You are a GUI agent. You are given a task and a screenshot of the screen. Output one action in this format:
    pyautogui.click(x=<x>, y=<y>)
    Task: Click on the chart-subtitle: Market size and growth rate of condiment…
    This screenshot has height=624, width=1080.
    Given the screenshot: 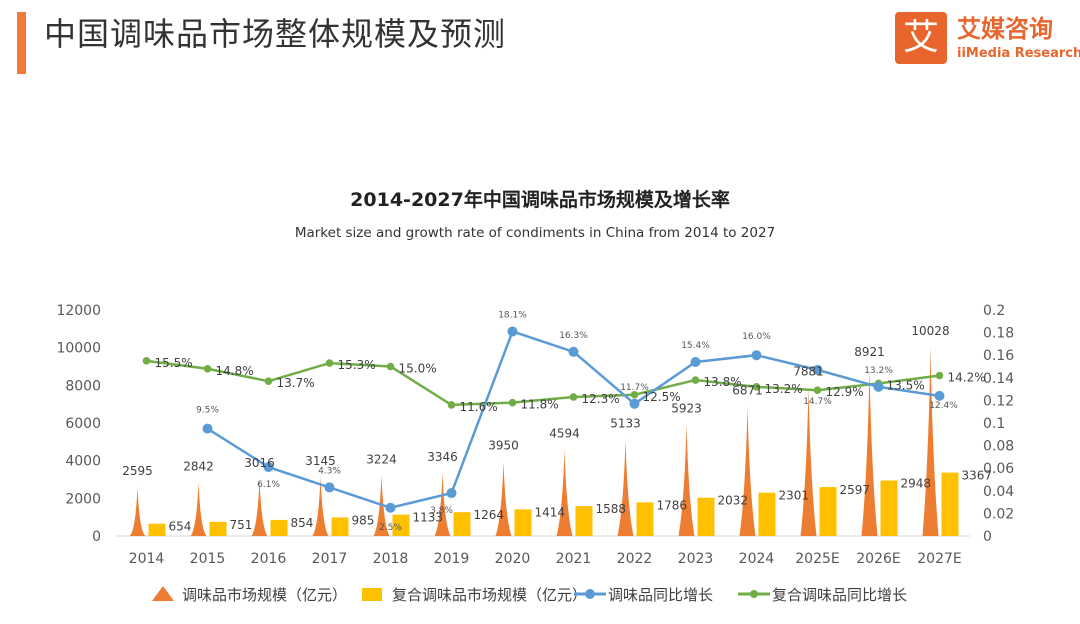 What is the action you would take?
    pyautogui.click(x=535, y=233)
    